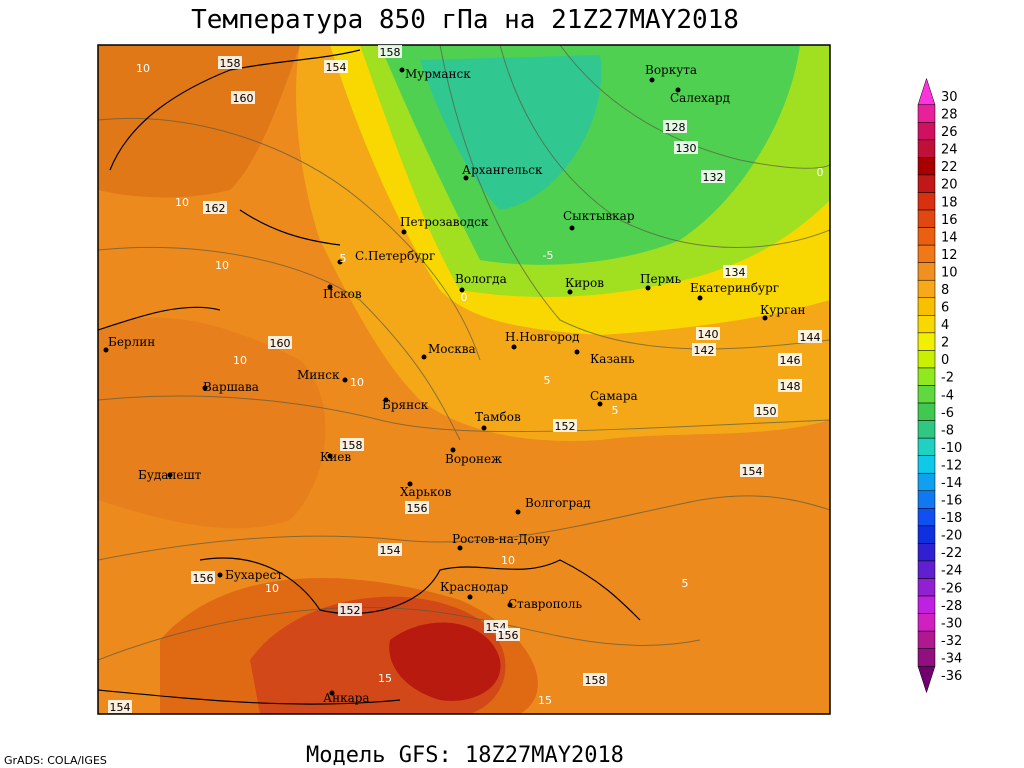  I want to click on temperature-label: 10, so click(357, 382).